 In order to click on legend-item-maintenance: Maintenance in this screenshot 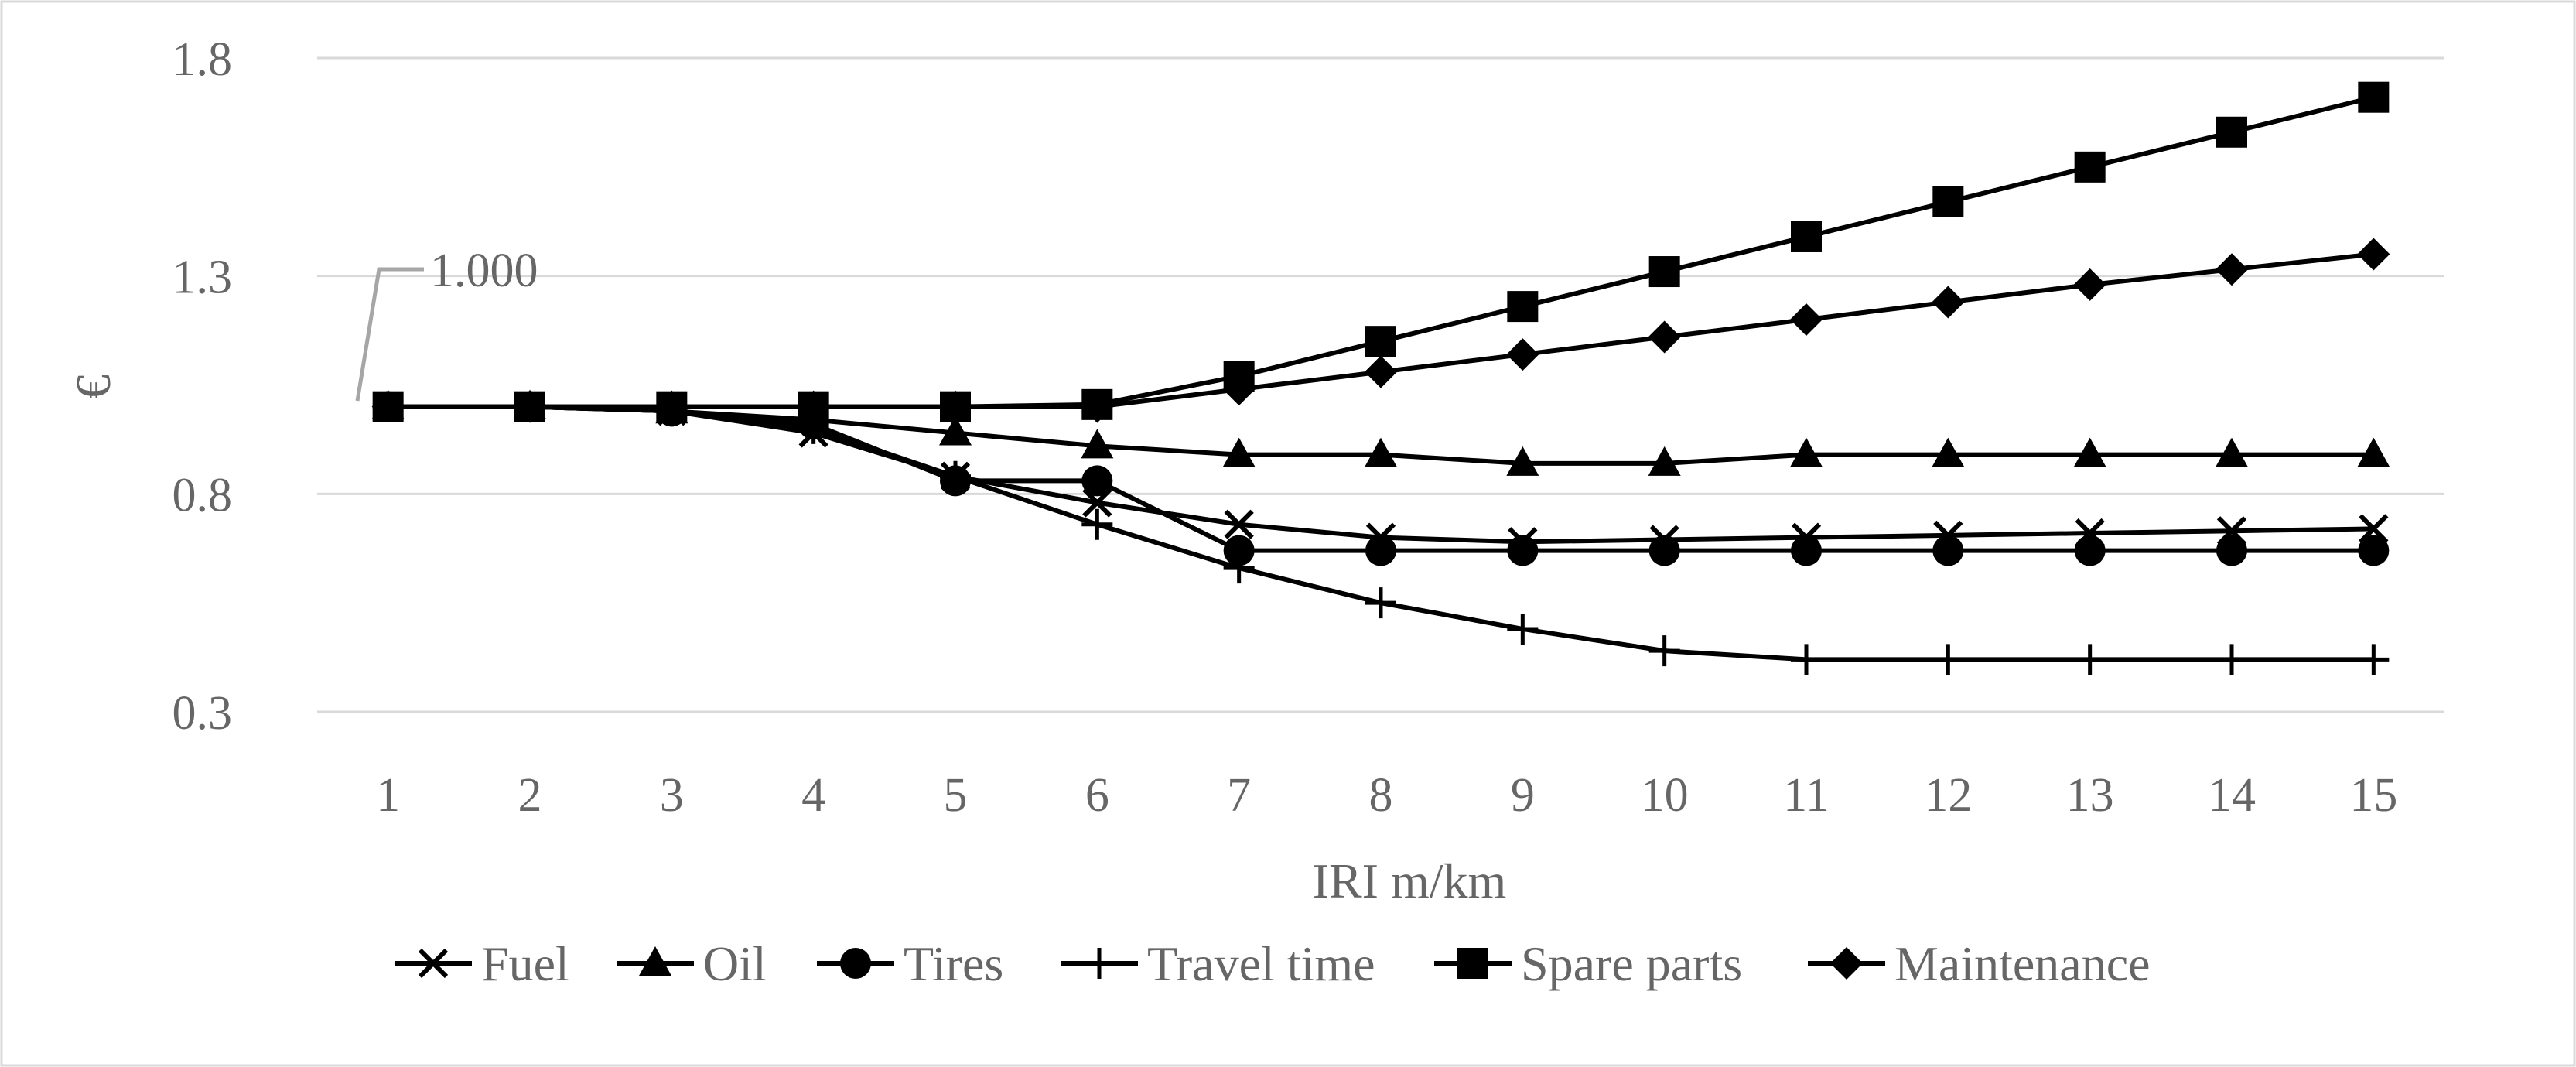, I will do `click(1979, 963)`.